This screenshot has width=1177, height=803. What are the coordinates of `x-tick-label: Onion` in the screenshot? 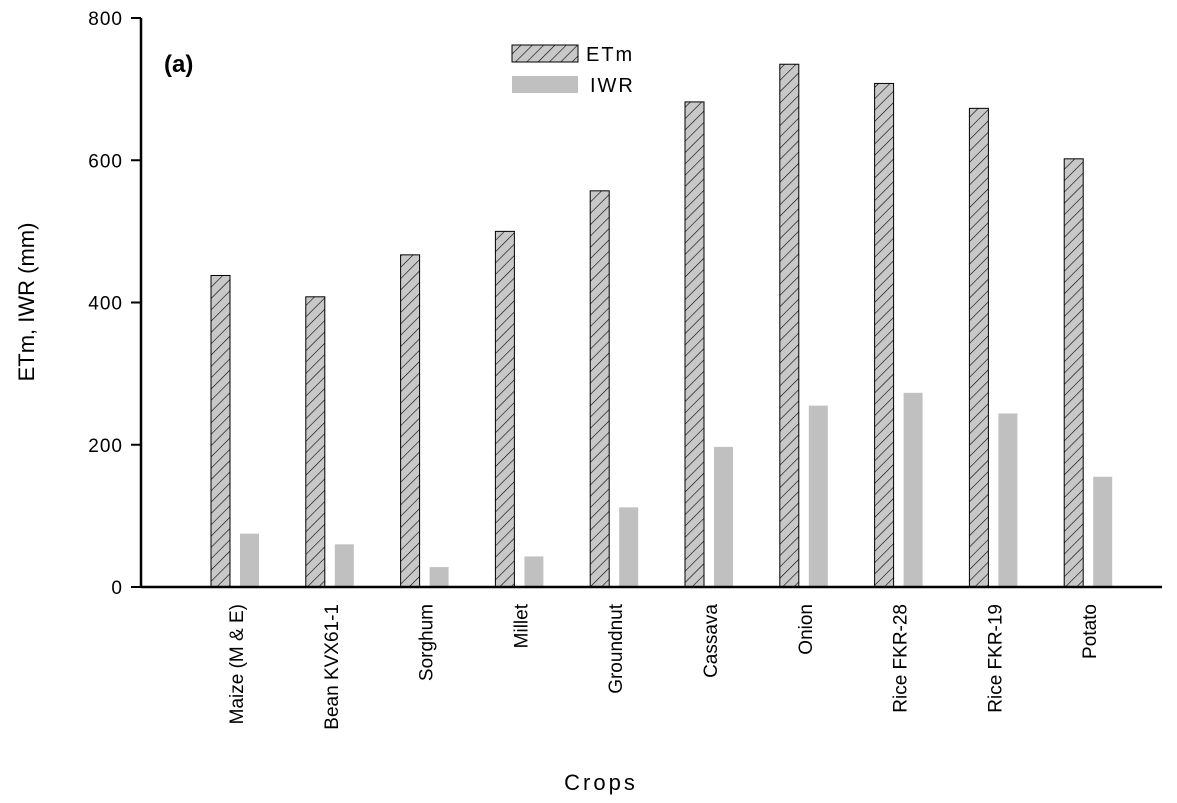 It's located at (806, 629).